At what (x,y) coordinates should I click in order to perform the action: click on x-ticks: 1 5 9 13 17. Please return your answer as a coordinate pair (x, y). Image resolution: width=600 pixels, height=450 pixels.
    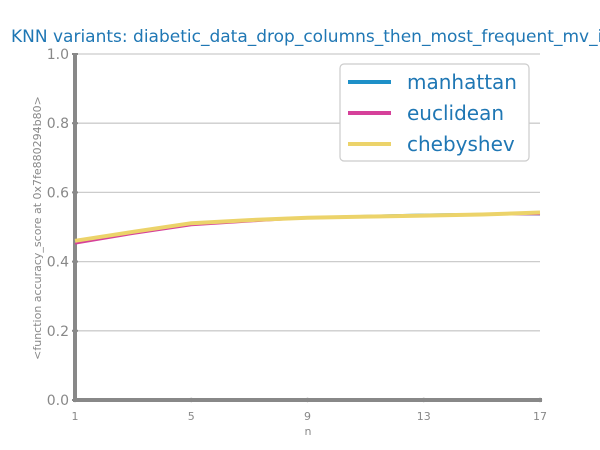
    Looking at the image, I should click on (309, 410).